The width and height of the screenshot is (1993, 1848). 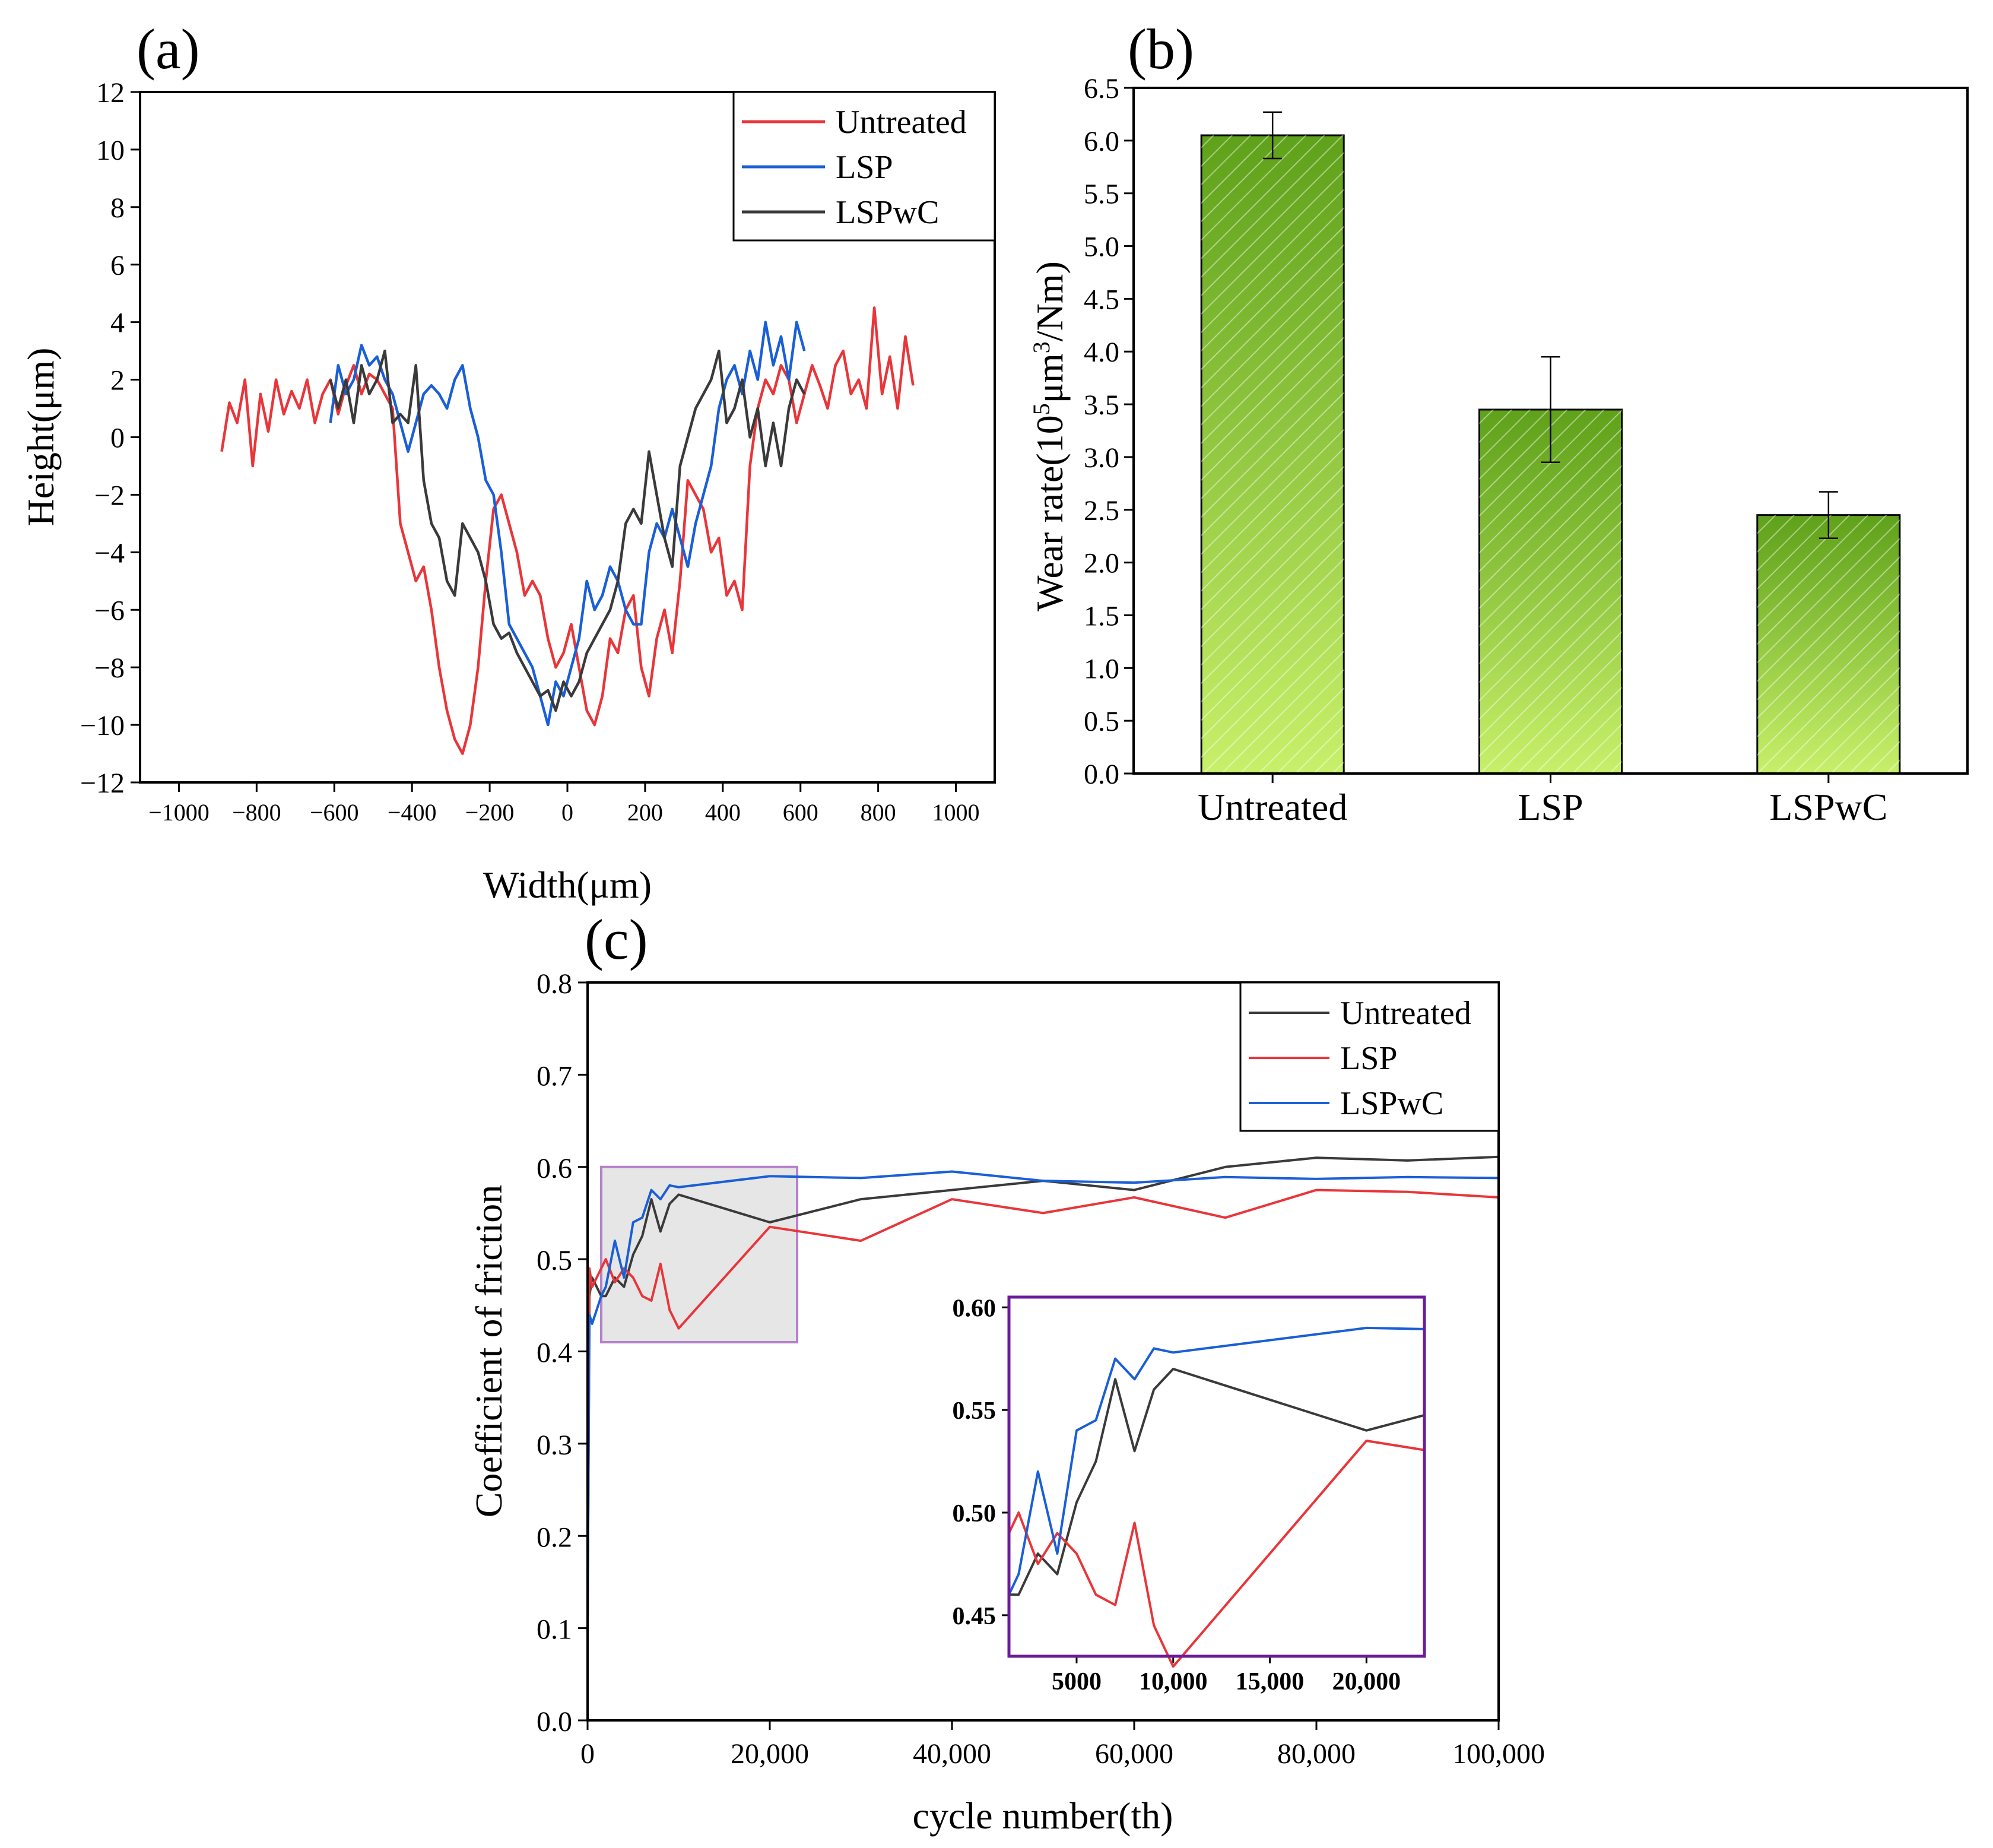 I want to click on panel-a-xtick-label: −800, so click(x=256, y=812).